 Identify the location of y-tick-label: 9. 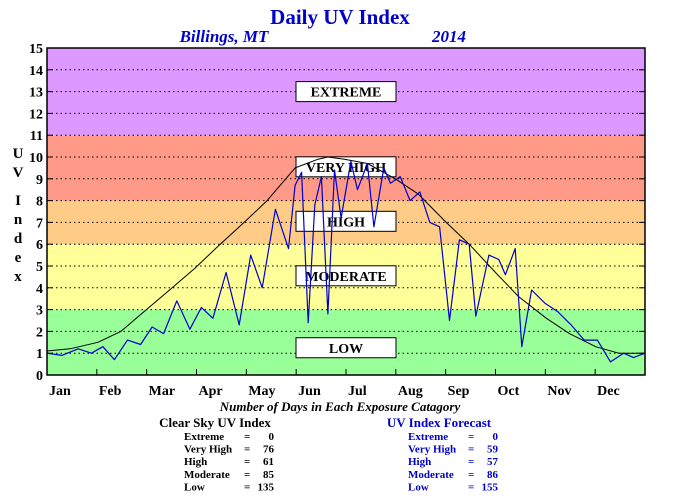
(39, 180).